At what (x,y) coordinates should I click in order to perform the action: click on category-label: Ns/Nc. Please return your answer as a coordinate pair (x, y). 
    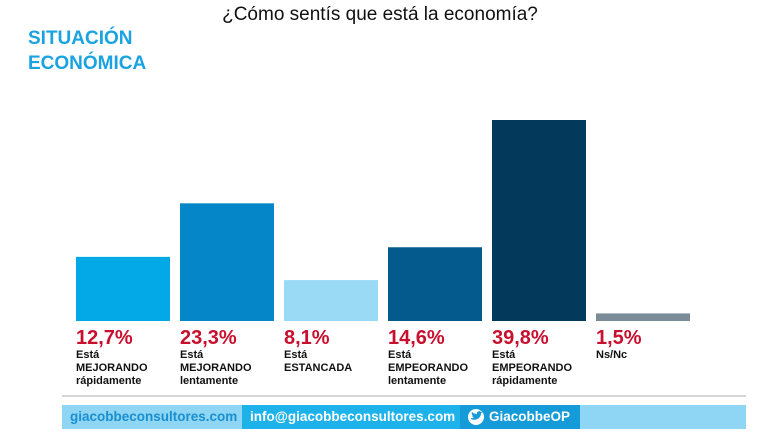
    Looking at the image, I should click on (612, 355).